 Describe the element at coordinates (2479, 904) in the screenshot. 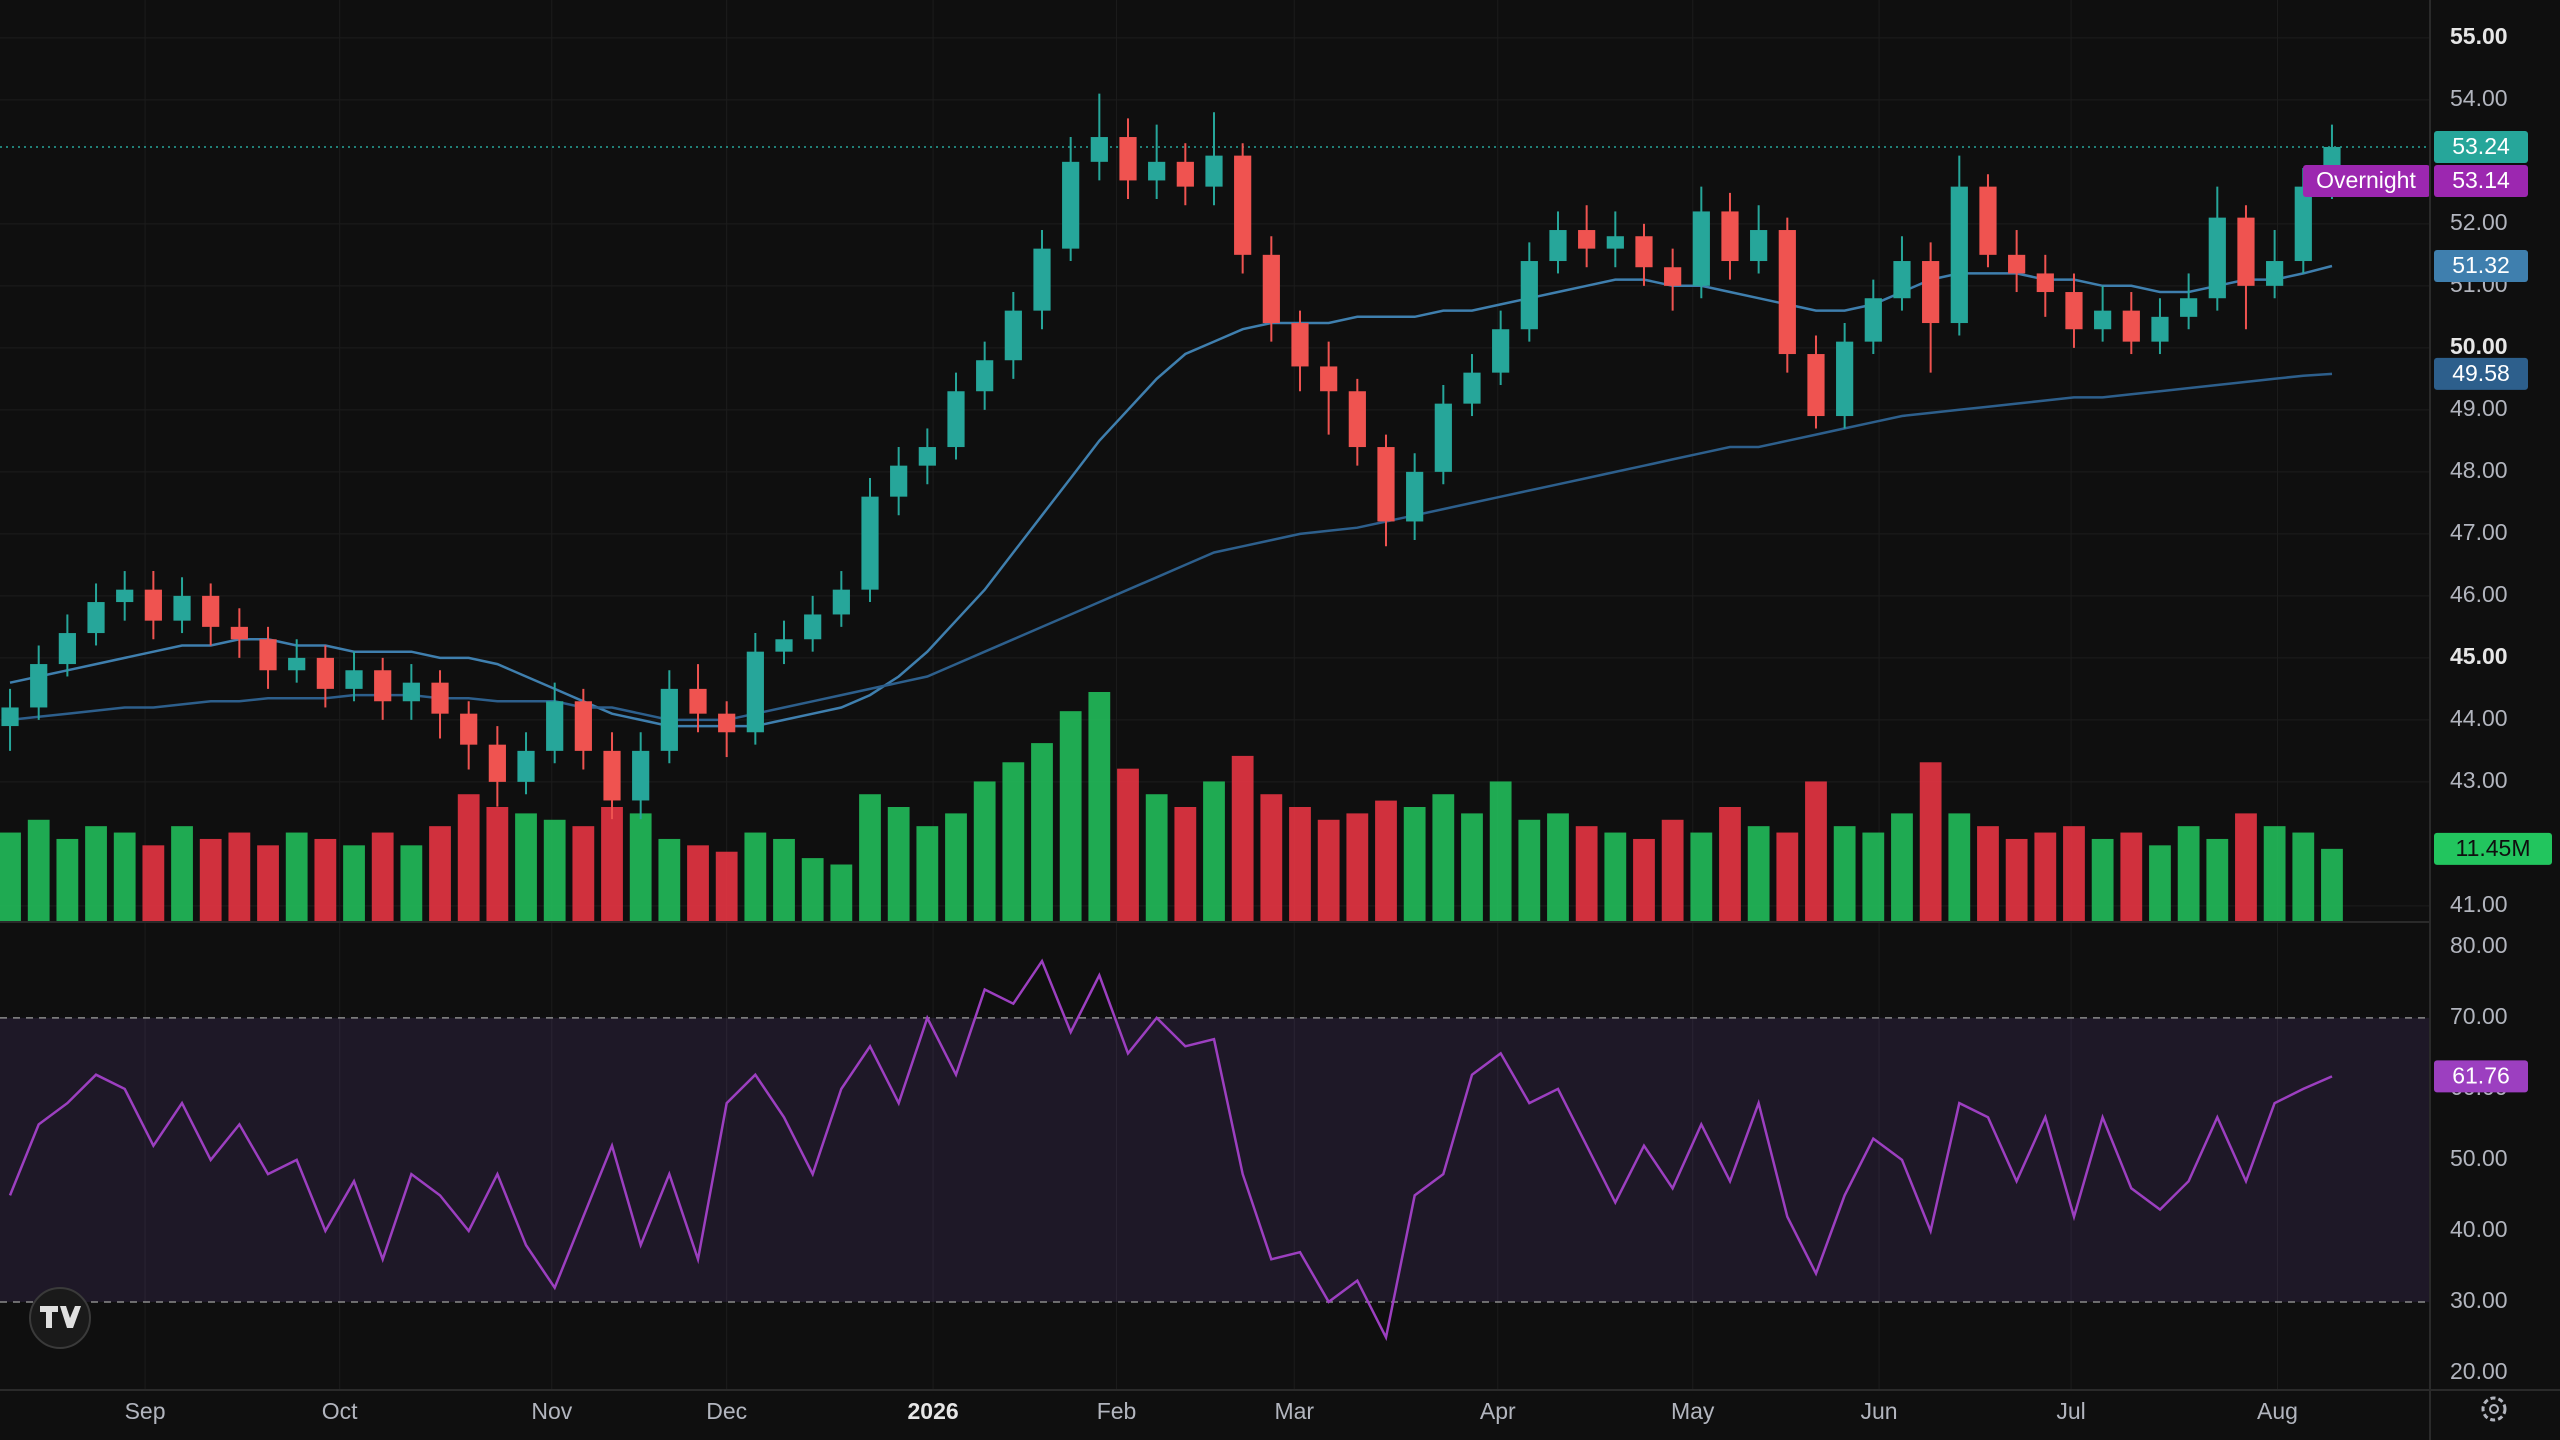

I see `y-tick-label: 41.00` at that location.